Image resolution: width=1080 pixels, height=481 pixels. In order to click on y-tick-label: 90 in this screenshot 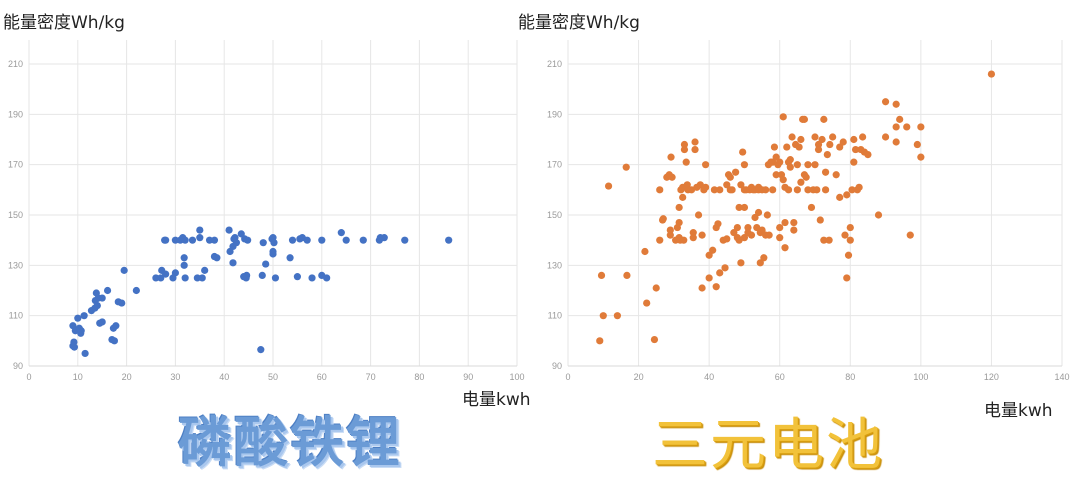, I will do `click(18, 366)`.